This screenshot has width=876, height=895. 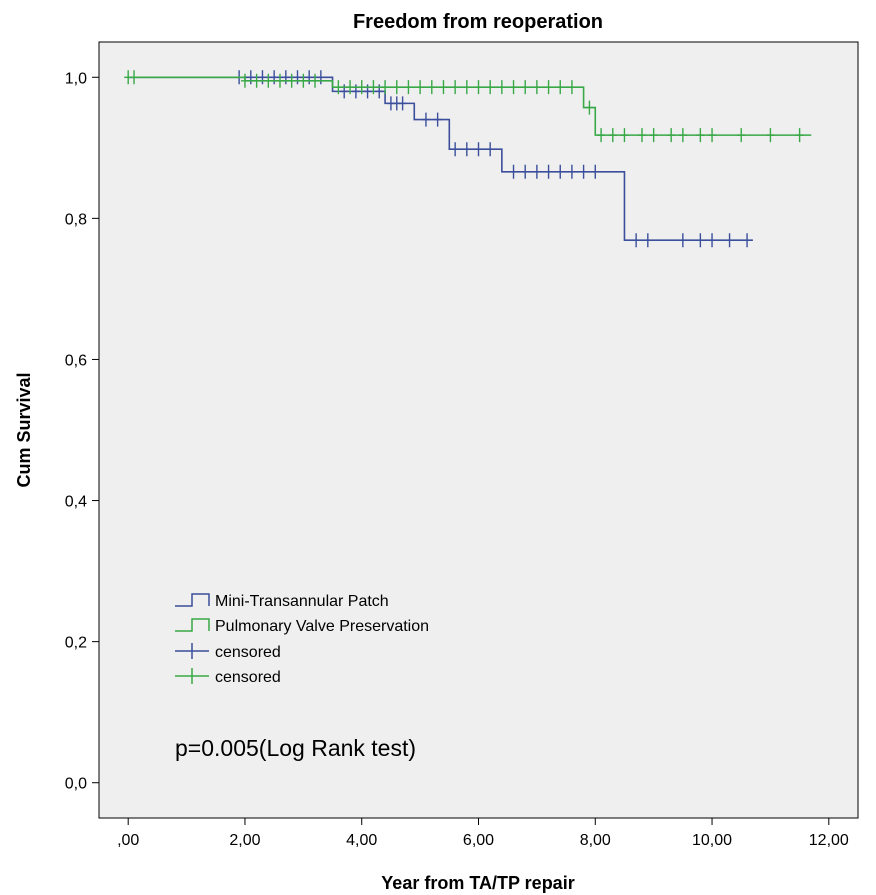 I want to click on y-tick-label: 0,8, so click(x=76, y=219).